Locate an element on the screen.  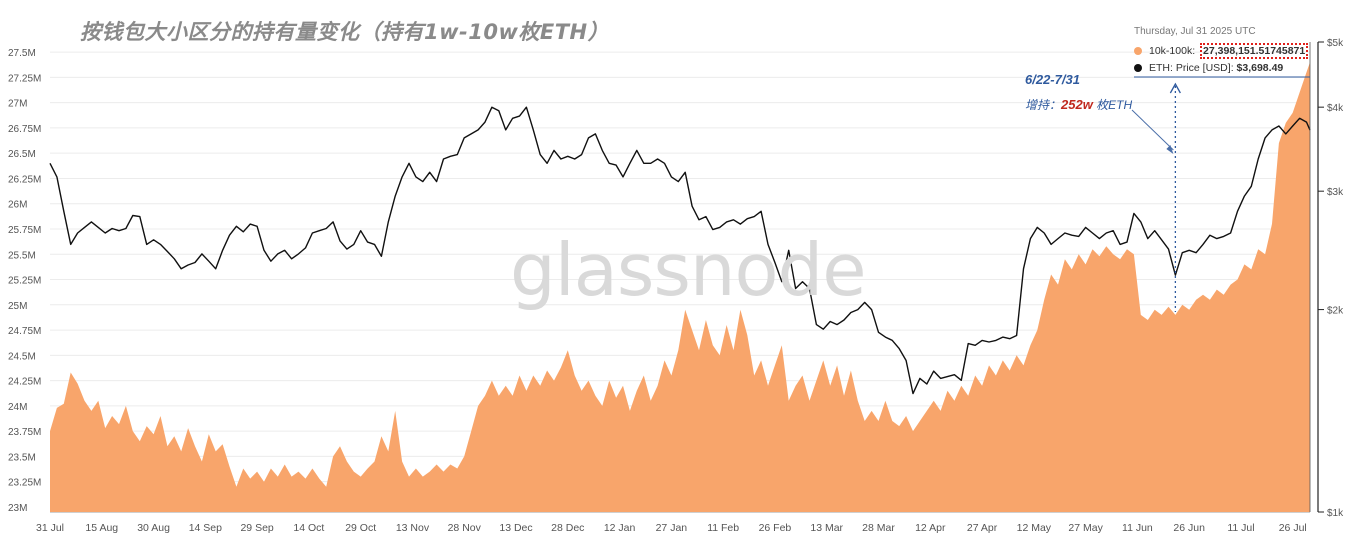
x-tick-label: 26 Jun is located at coordinates (1189, 528).